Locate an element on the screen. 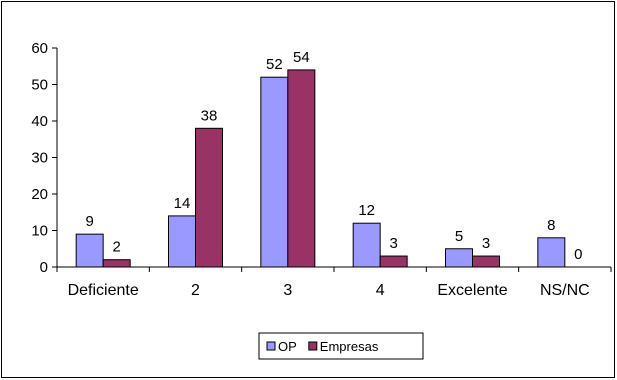 The height and width of the screenshot is (380, 617). data-label: 14 is located at coordinates (182, 203).